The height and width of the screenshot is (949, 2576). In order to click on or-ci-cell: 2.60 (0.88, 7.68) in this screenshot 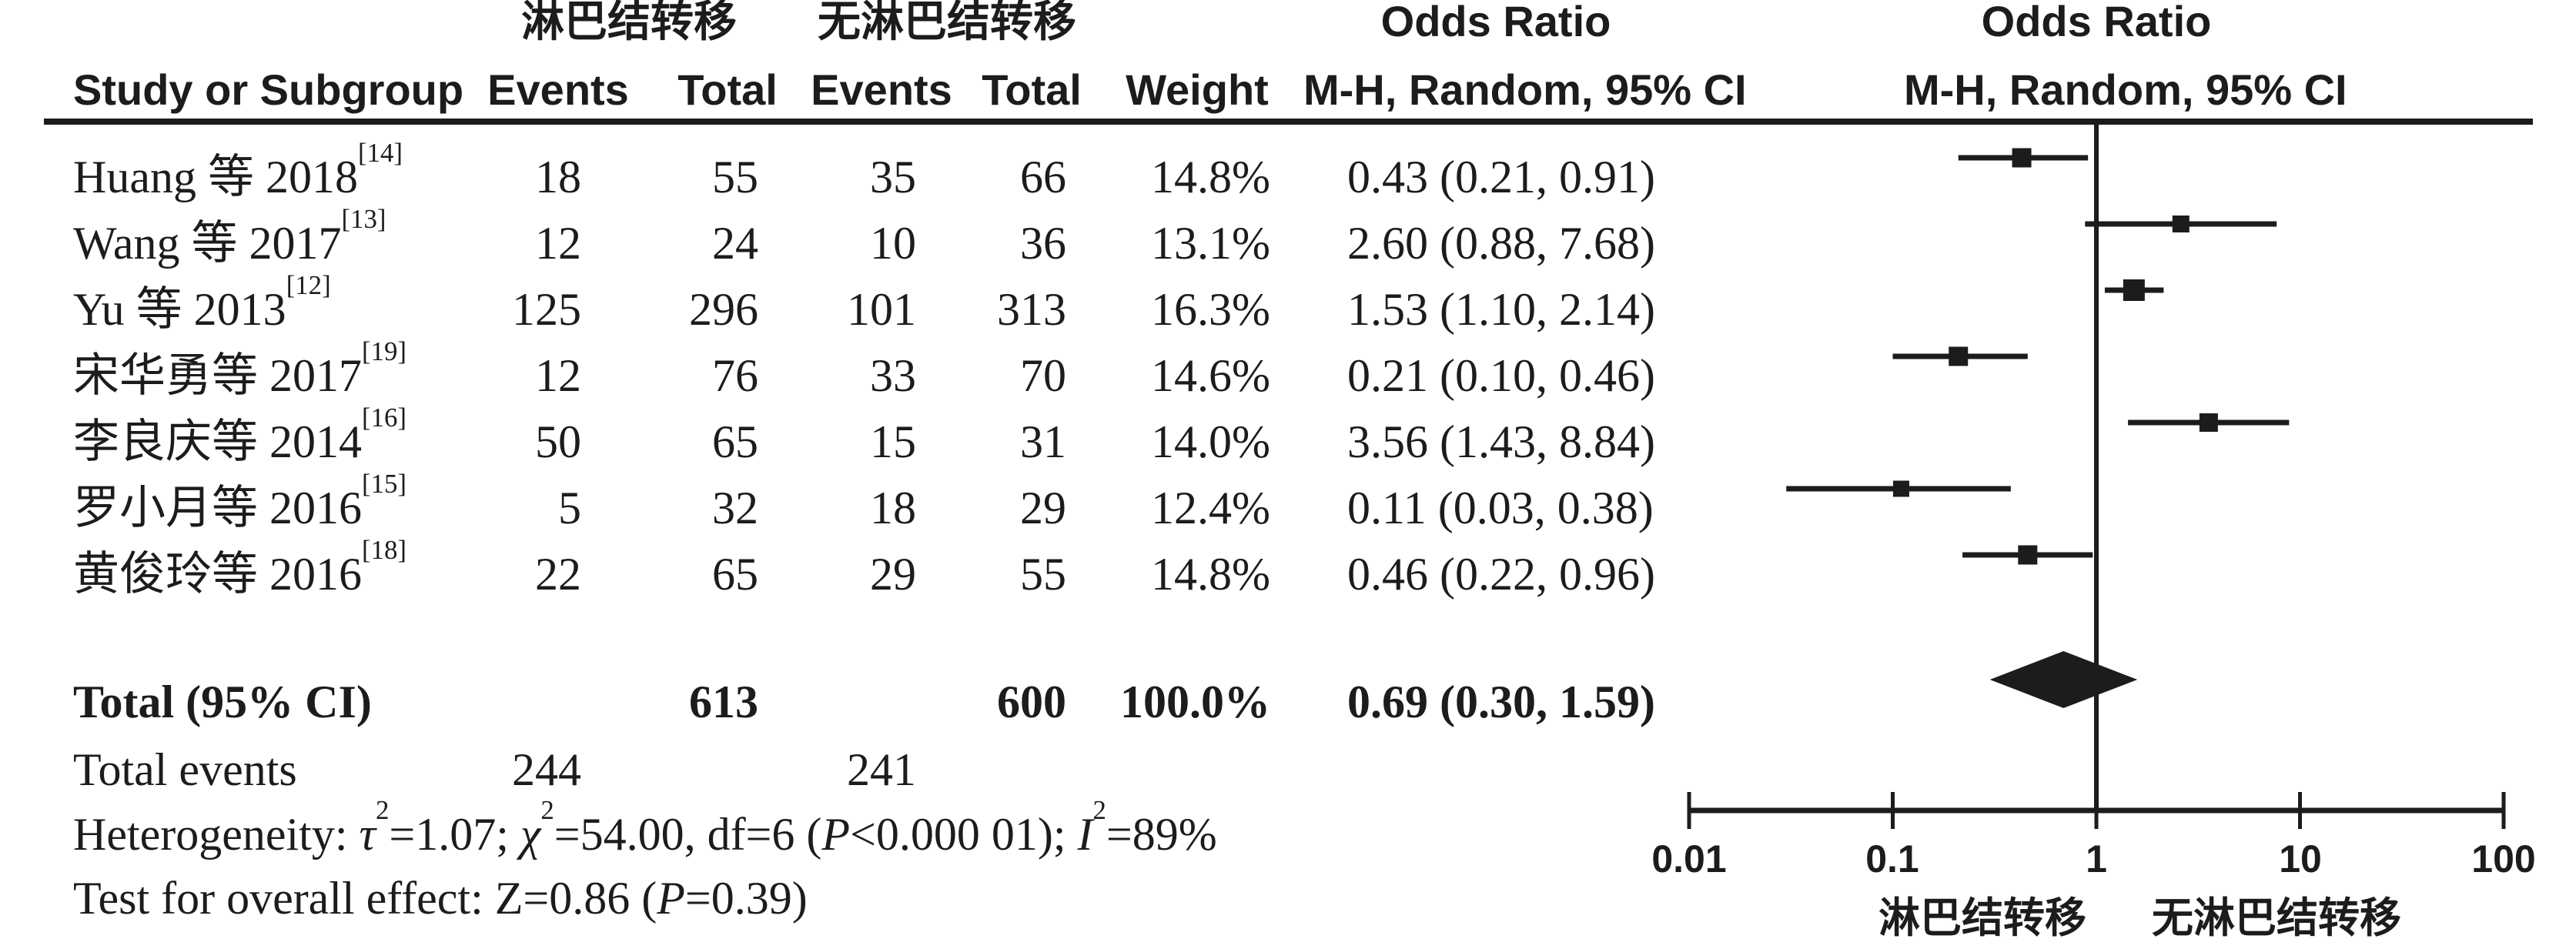, I will do `click(1501, 243)`.